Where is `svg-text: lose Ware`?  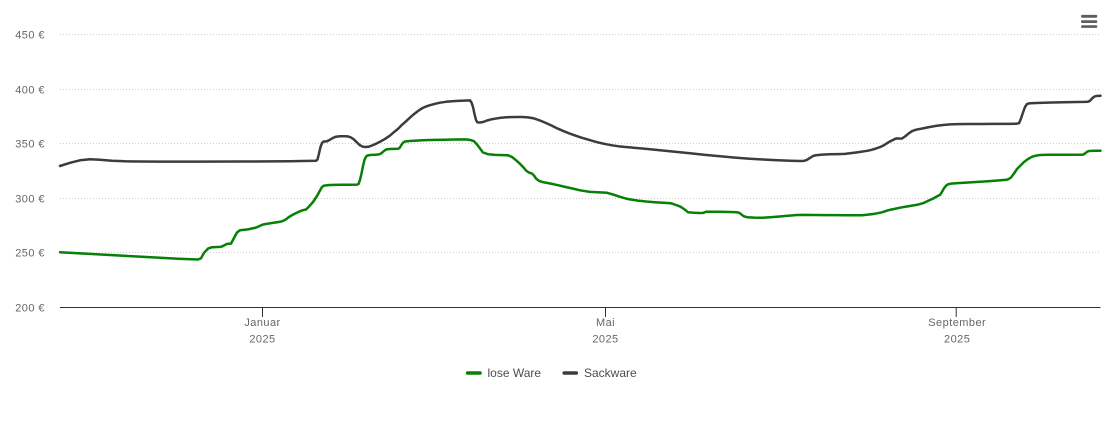 svg-text: lose Ware is located at coordinates (515, 373).